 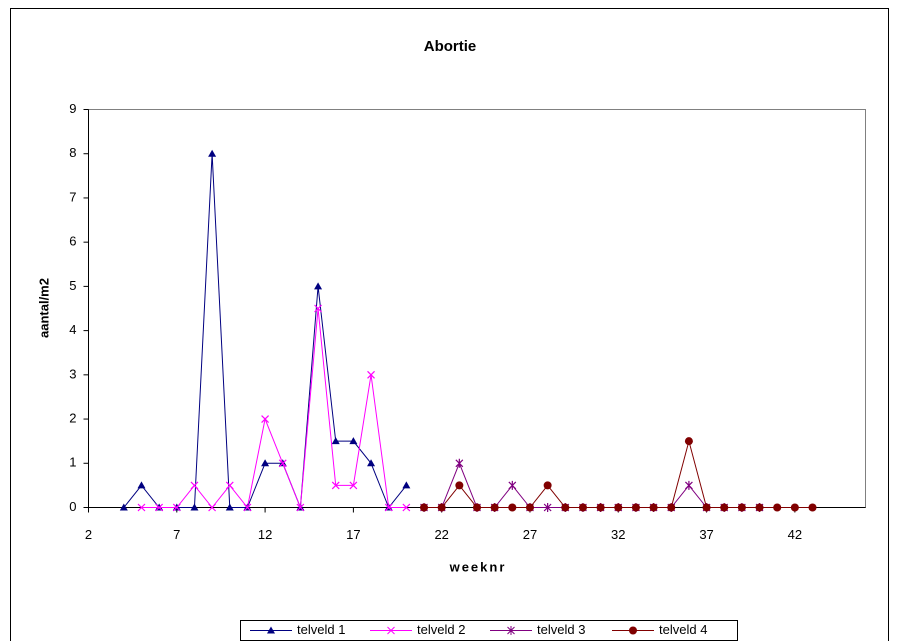 I want to click on x-tick-label: 17, so click(x=353, y=534).